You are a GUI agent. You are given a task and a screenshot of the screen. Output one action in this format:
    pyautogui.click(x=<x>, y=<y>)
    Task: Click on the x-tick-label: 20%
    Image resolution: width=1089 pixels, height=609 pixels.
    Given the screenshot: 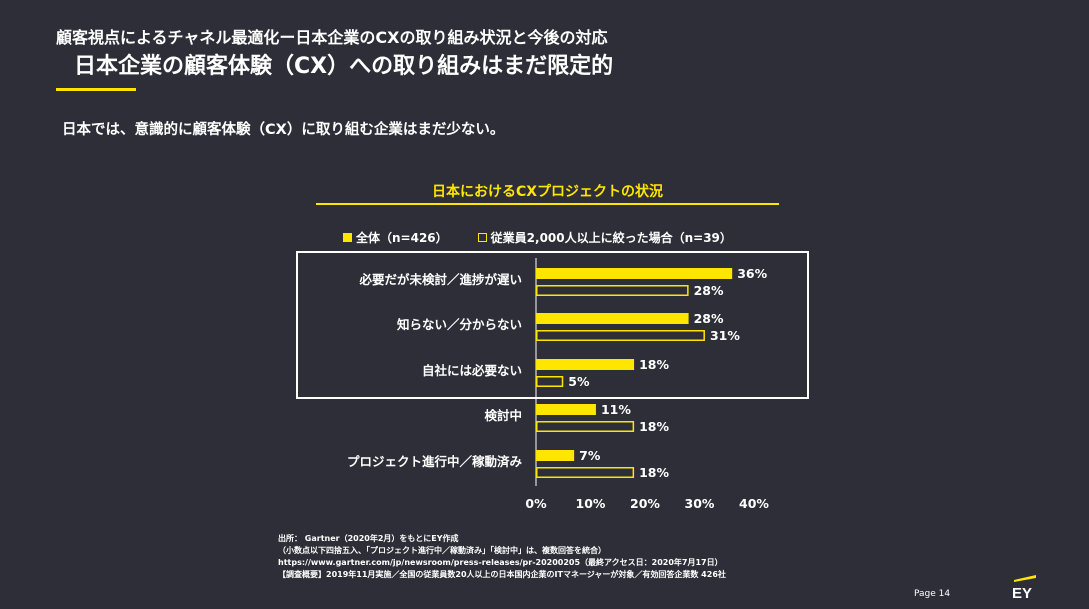 What is the action you would take?
    pyautogui.click(x=645, y=503)
    